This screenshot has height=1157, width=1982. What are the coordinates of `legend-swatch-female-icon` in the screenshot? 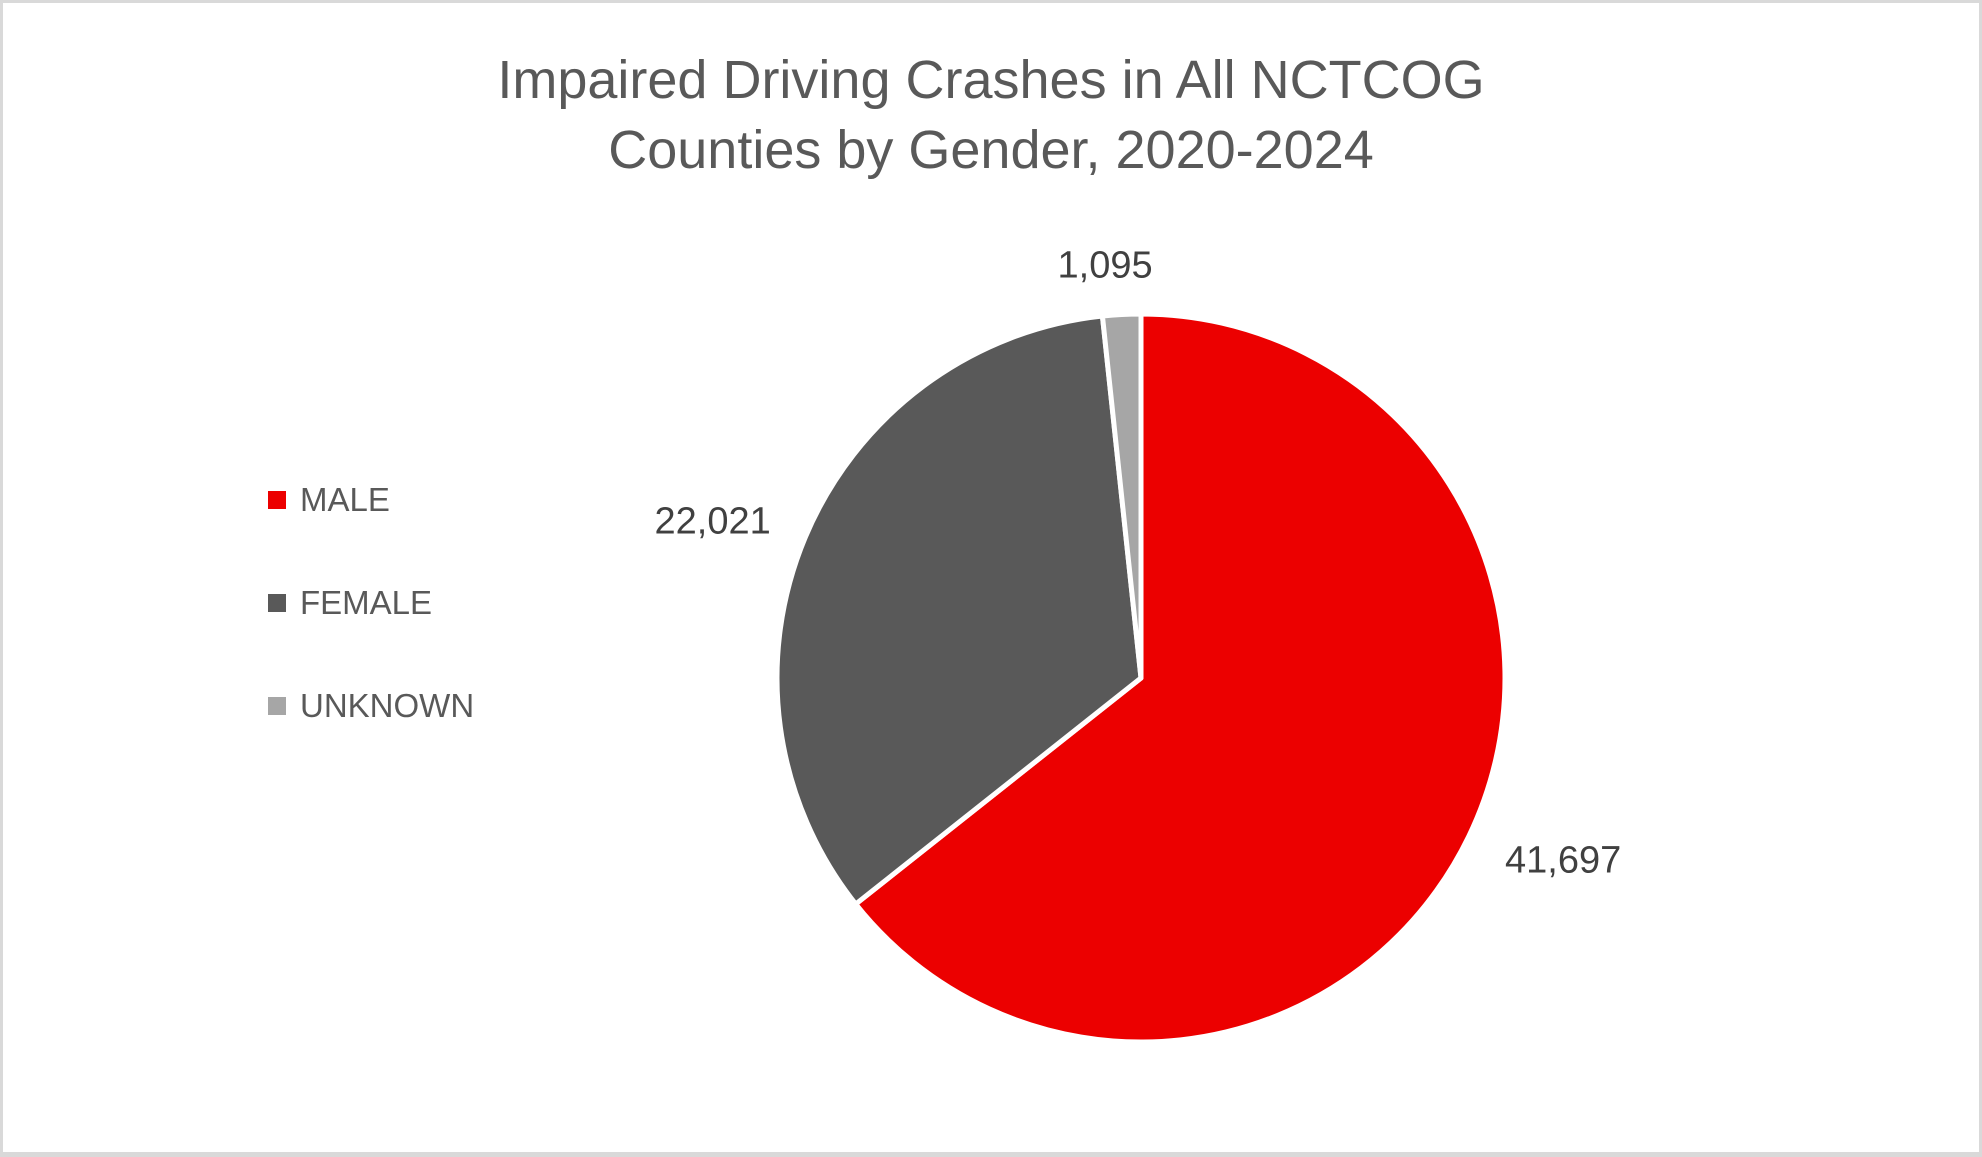 It's located at (277, 603).